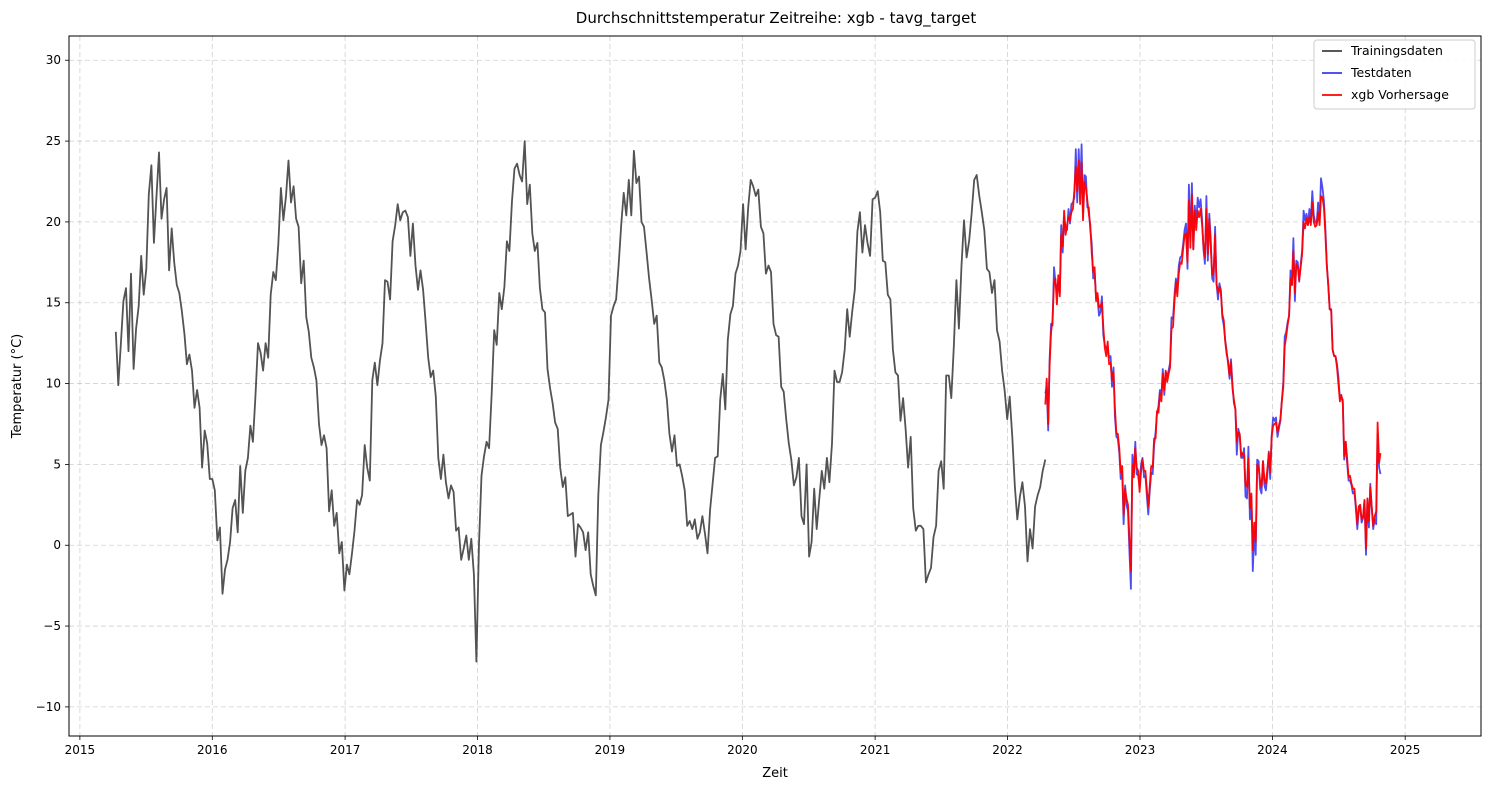 This screenshot has height=790, width=1489. What do you see at coordinates (53, 384) in the screenshot?
I see `y-tick-label-4: 10` at bounding box center [53, 384].